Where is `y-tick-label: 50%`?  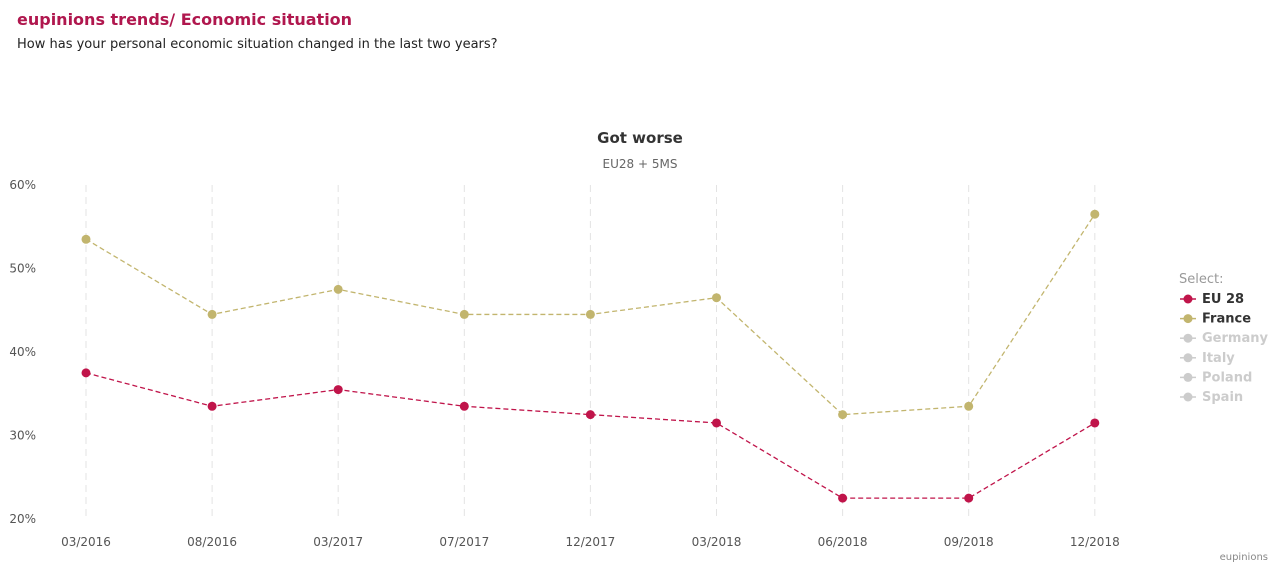 y-tick-label: 50% is located at coordinates (22, 269).